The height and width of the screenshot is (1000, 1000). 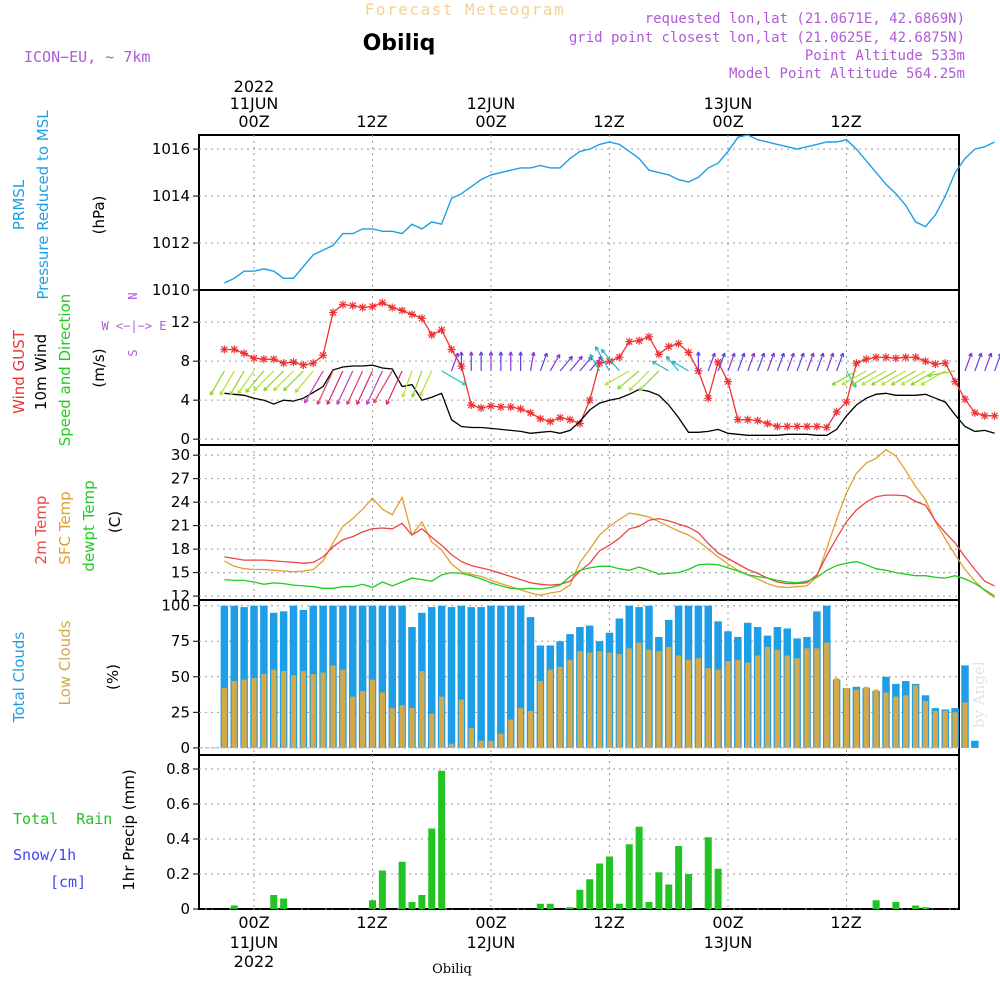 What do you see at coordinates (728, 942) in the screenshot?
I see `bottom-date-13jun: 13JUN` at bounding box center [728, 942].